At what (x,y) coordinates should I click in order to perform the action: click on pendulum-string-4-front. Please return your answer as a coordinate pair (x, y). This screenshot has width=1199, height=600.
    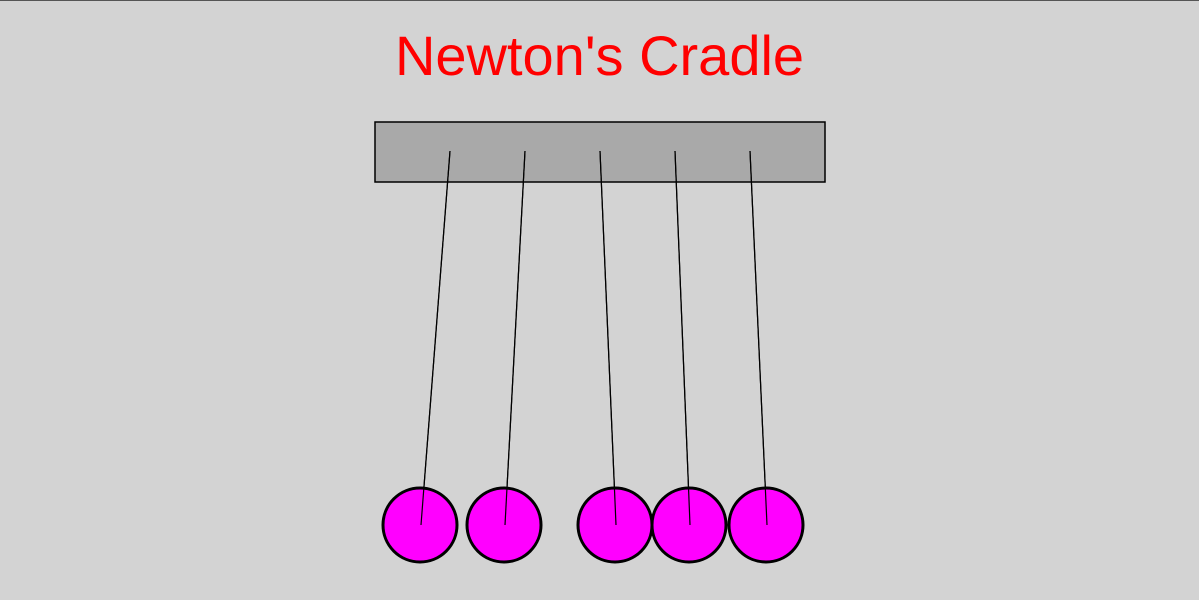
    Looking at the image, I should click on (682, 338).